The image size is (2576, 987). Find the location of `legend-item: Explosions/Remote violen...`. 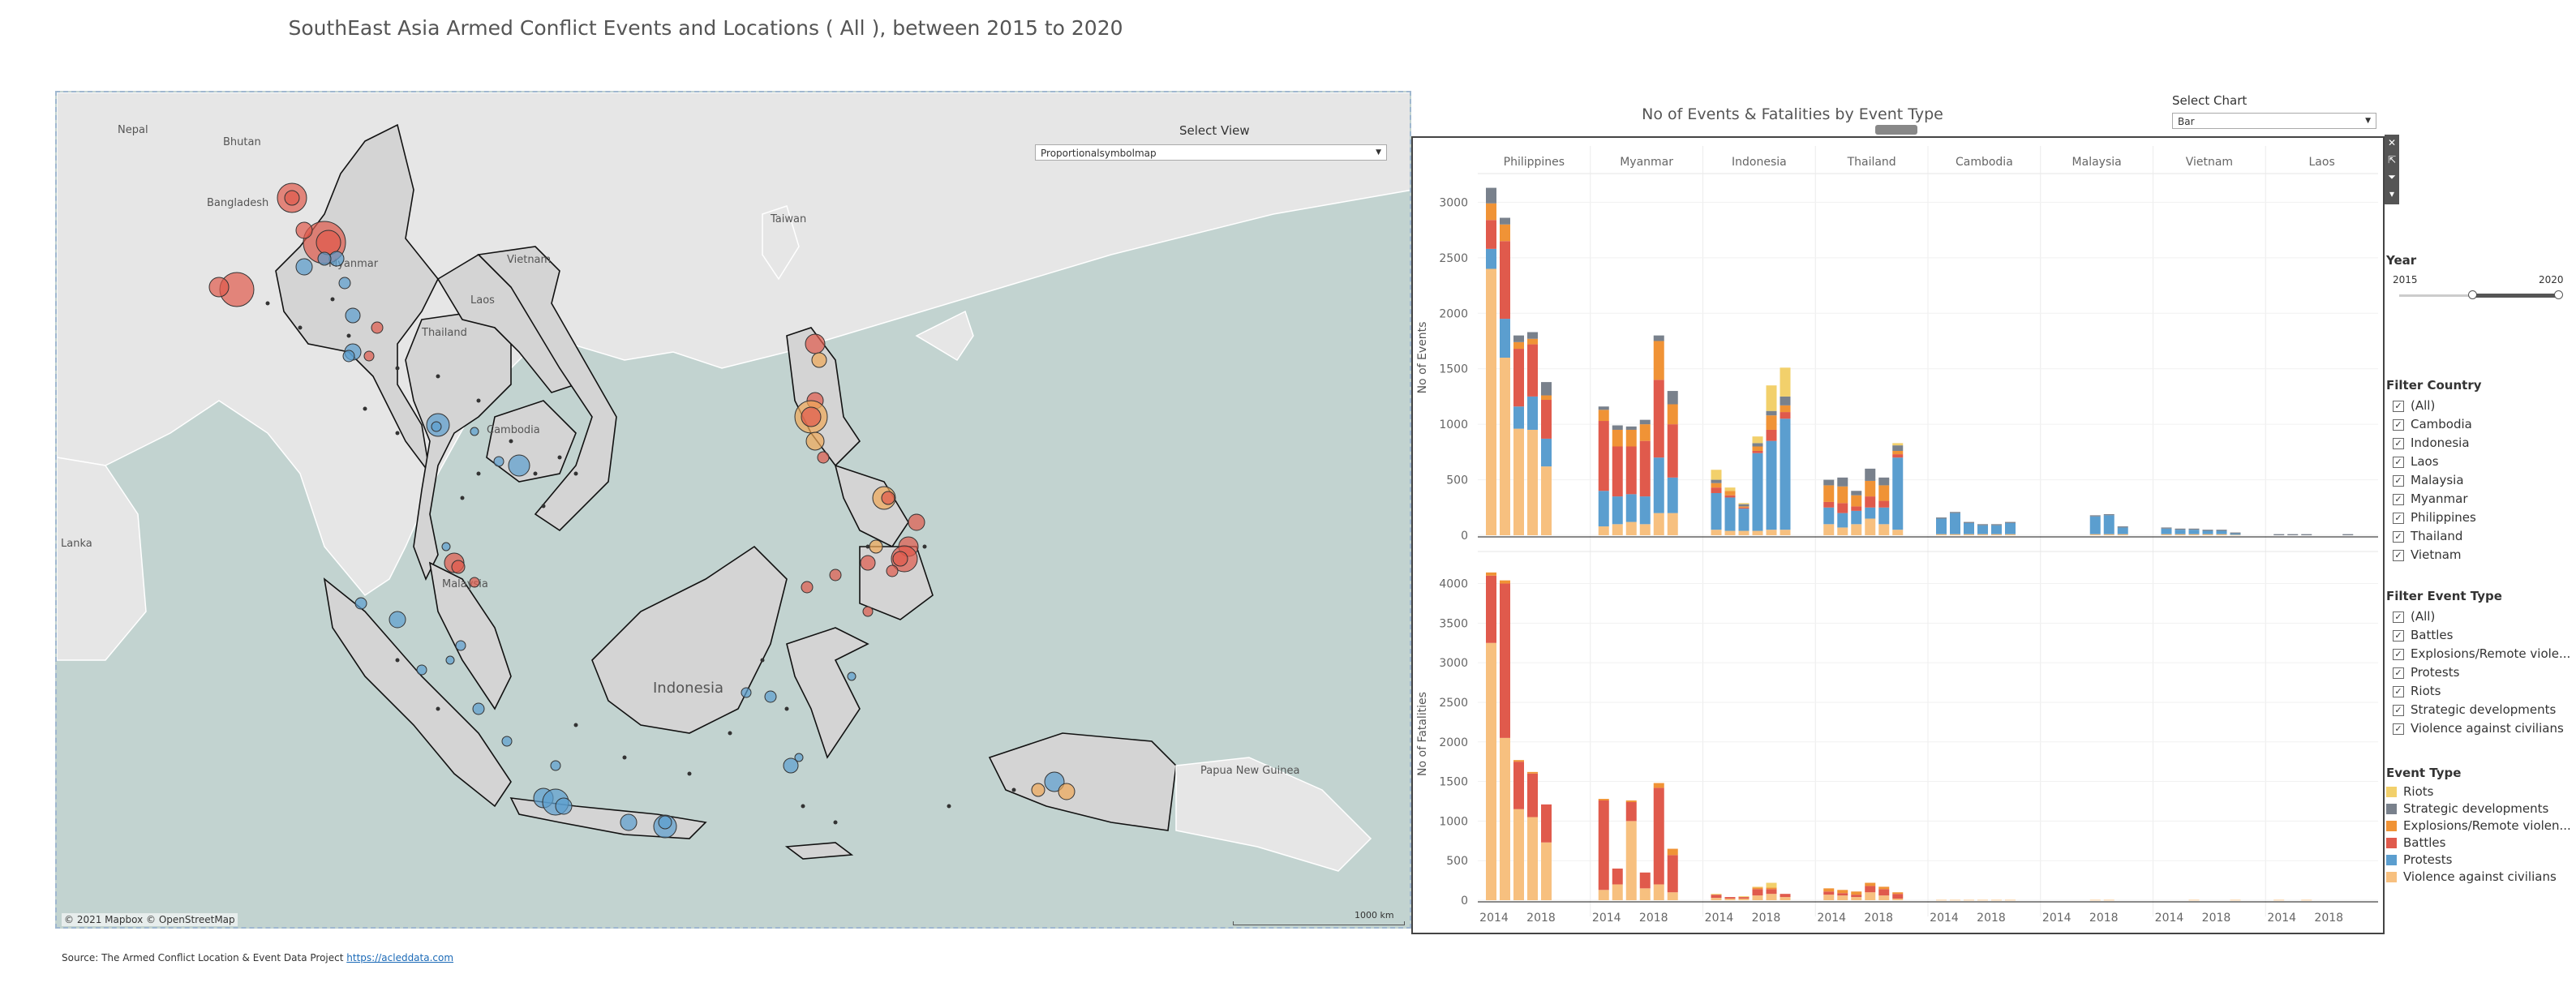

legend-item: Explosions/Remote violen... is located at coordinates (2478, 826).